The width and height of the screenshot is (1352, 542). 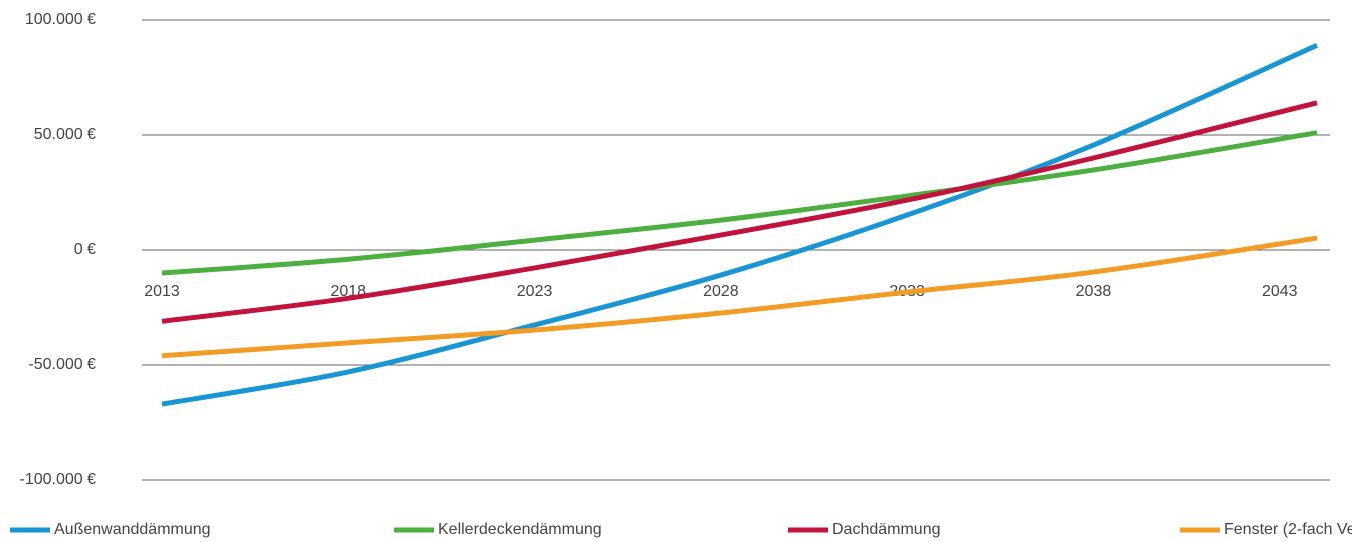 What do you see at coordinates (62, 364) in the screenshot?
I see `y-tick-label: -50.000 €` at bounding box center [62, 364].